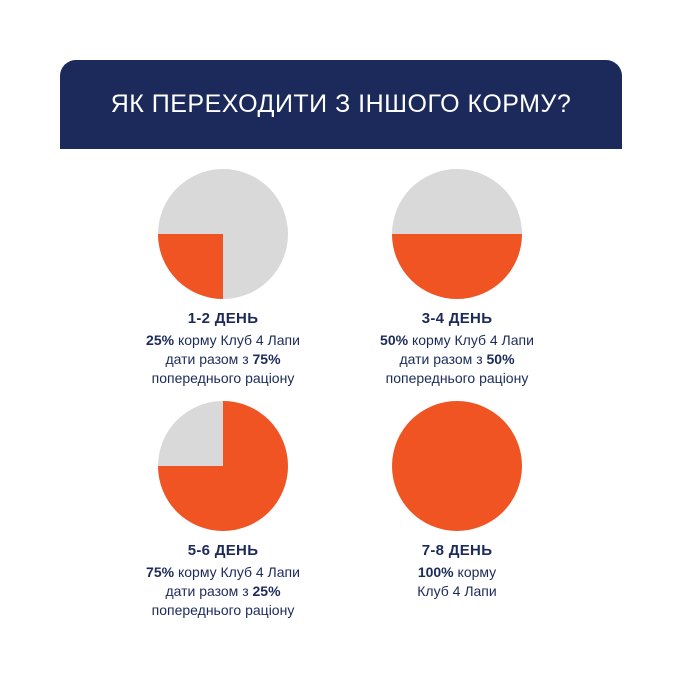  Describe the element at coordinates (475, 572) in the screenshot. I see `new-food-text: корму` at that location.